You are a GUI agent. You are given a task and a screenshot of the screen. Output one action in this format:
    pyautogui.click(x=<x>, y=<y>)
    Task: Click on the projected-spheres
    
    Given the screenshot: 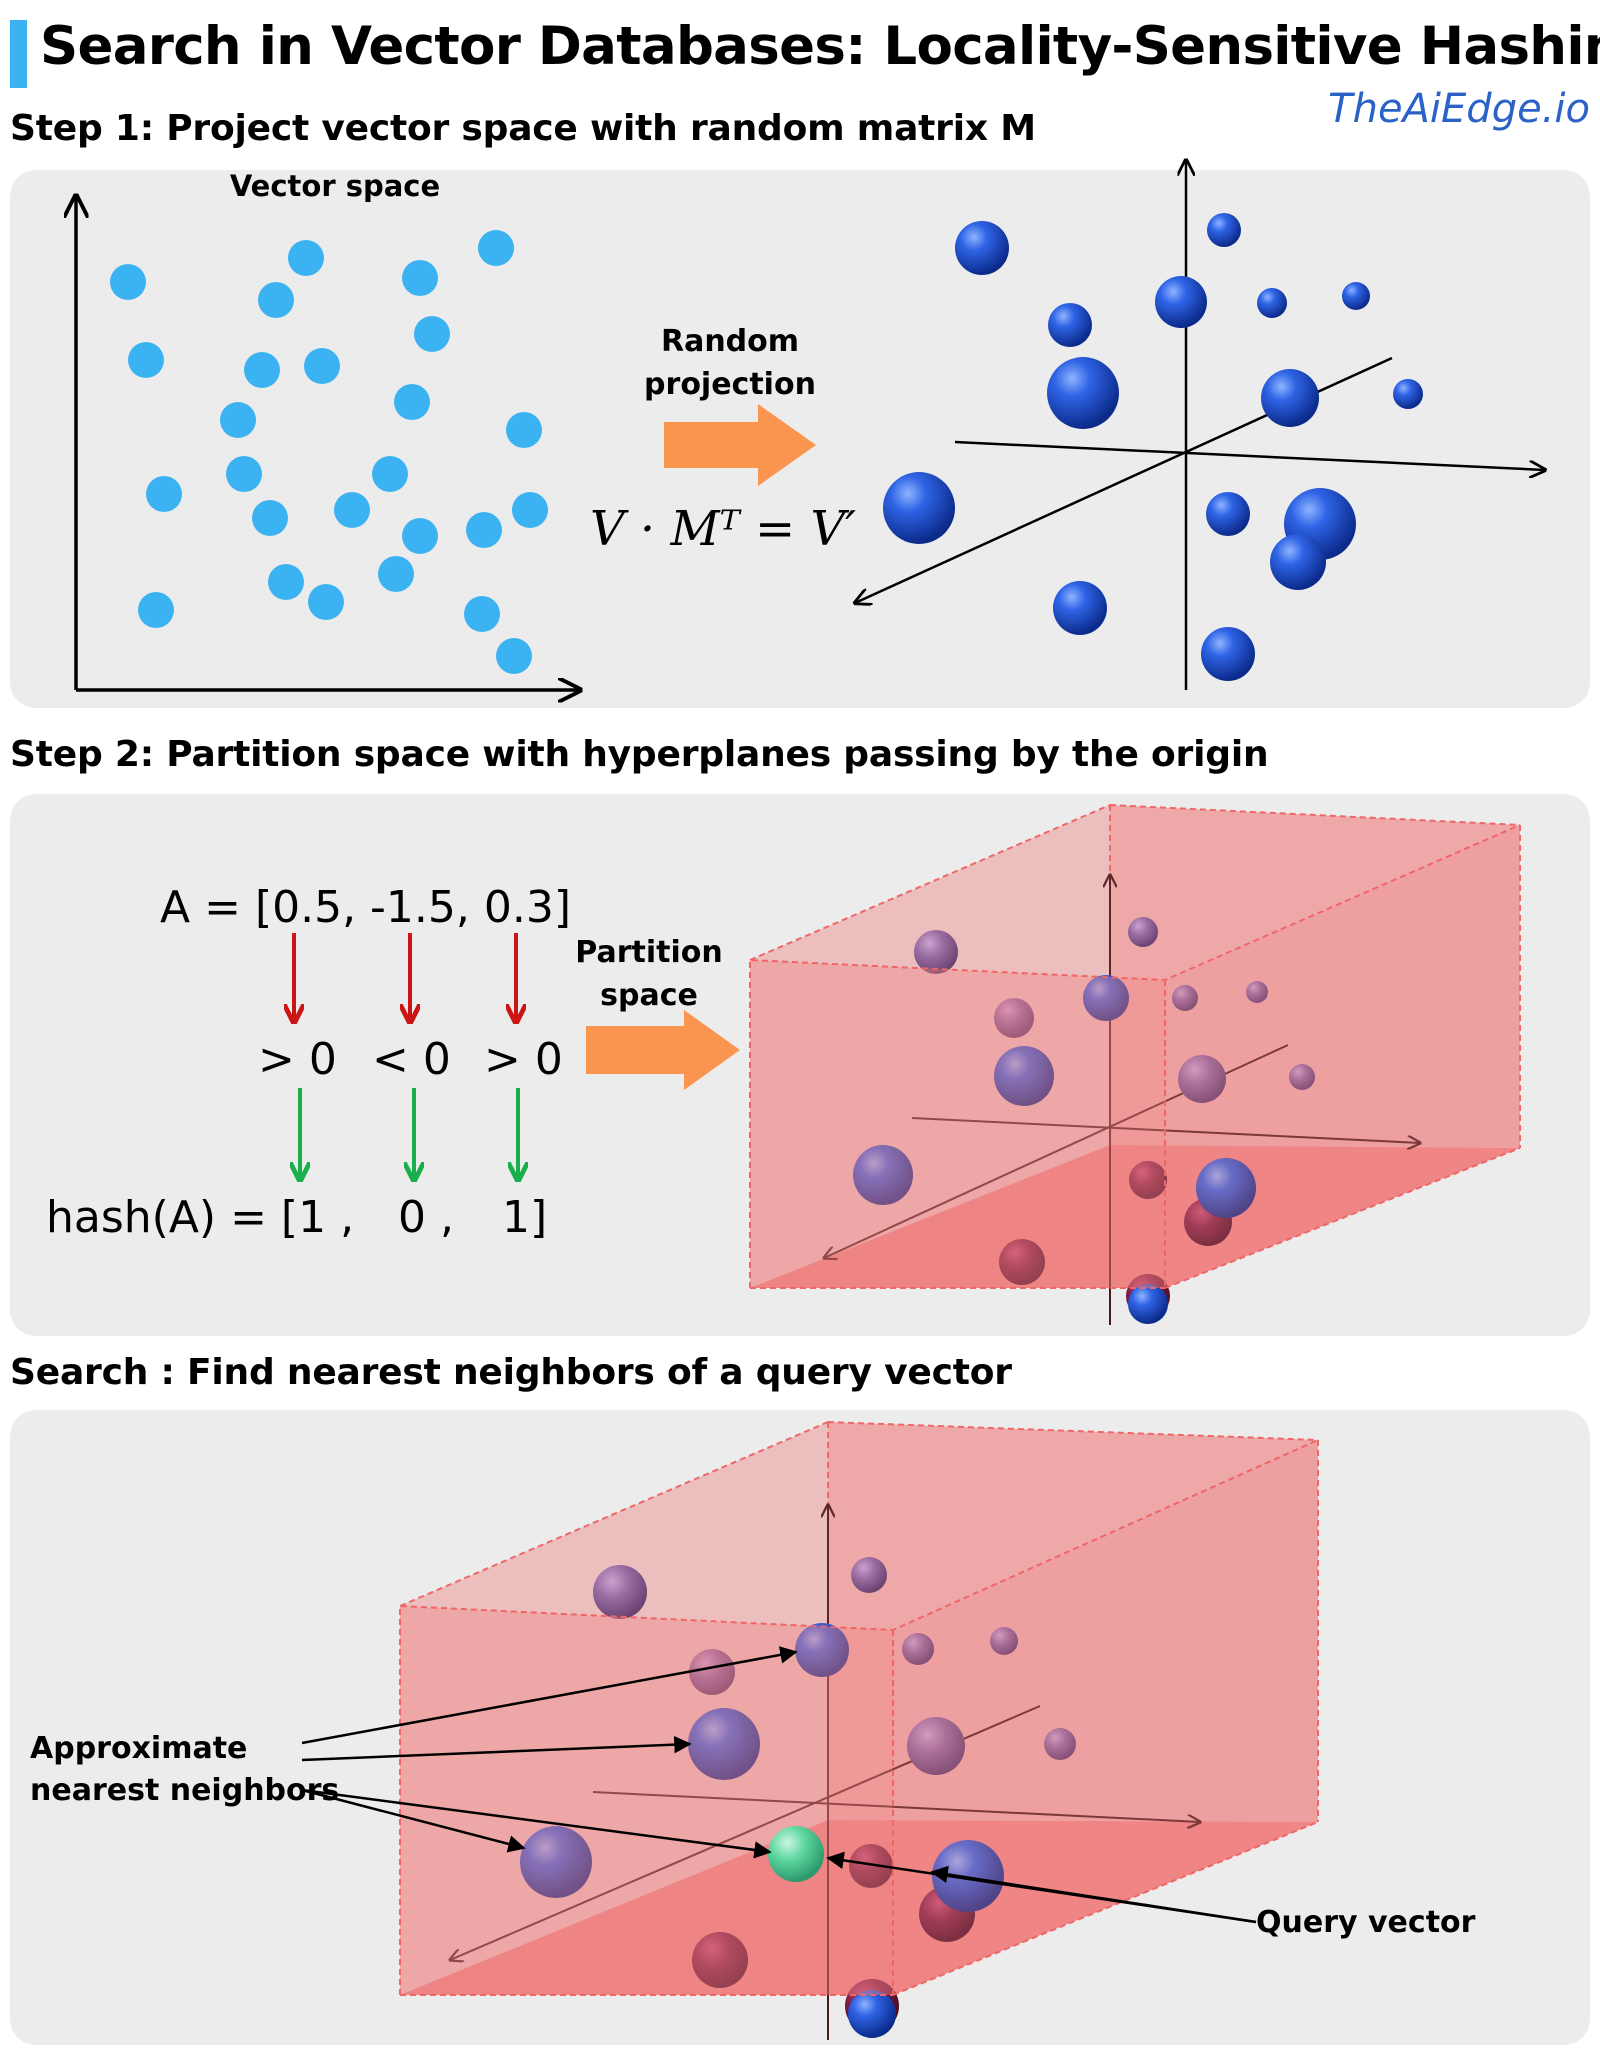 What is the action you would take?
    pyautogui.click(x=1153, y=447)
    